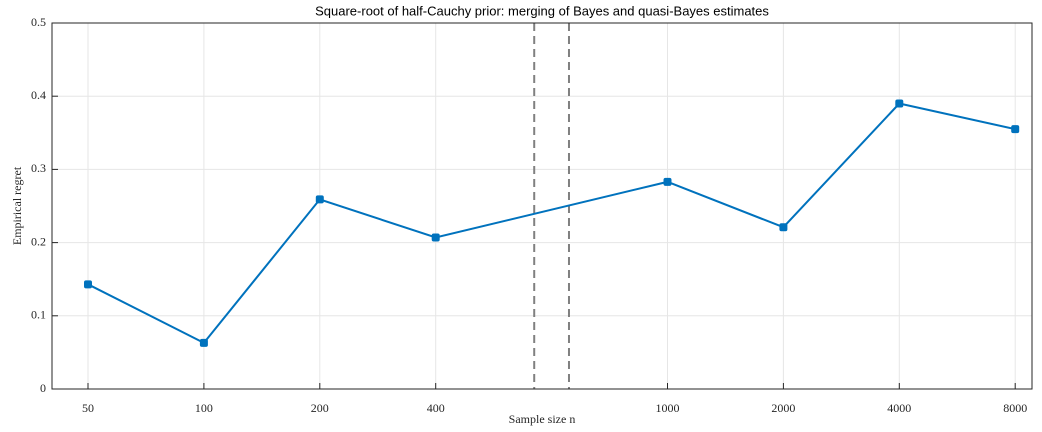 The image size is (1042, 432). What do you see at coordinates (542, 419) in the screenshot?
I see `x-axis-label: Sample size n` at bounding box center [542, 419].